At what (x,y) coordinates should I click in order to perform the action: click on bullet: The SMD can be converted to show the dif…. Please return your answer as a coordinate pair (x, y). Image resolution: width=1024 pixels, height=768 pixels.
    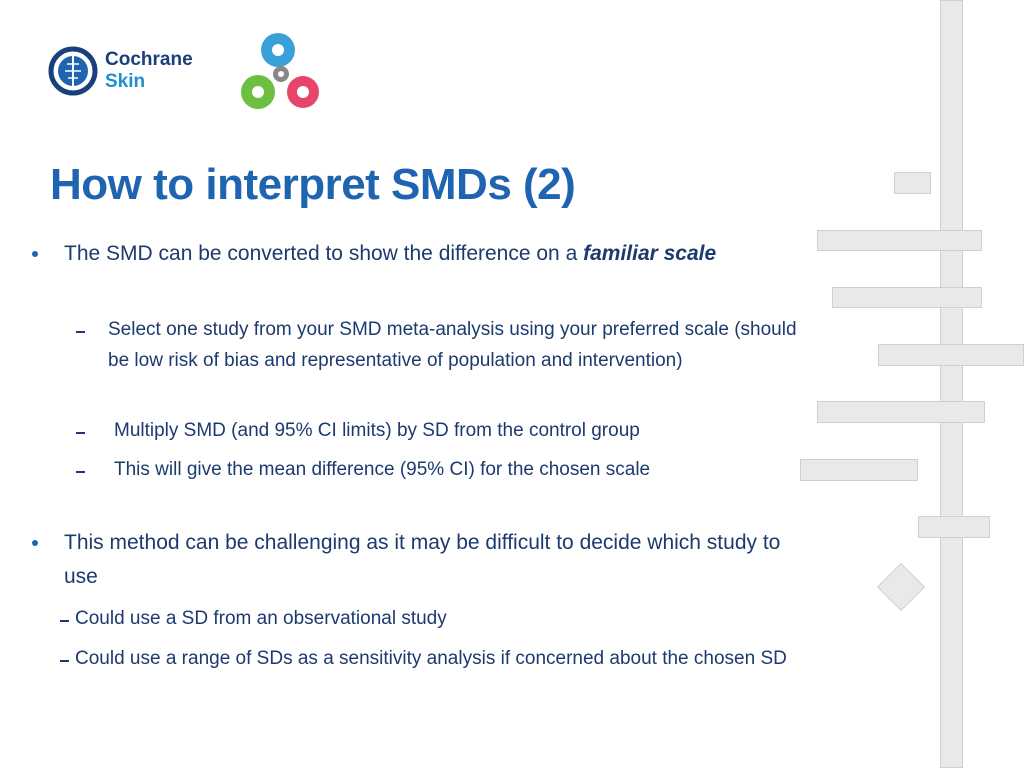
    Looking at the image, I should click on (434, 254).